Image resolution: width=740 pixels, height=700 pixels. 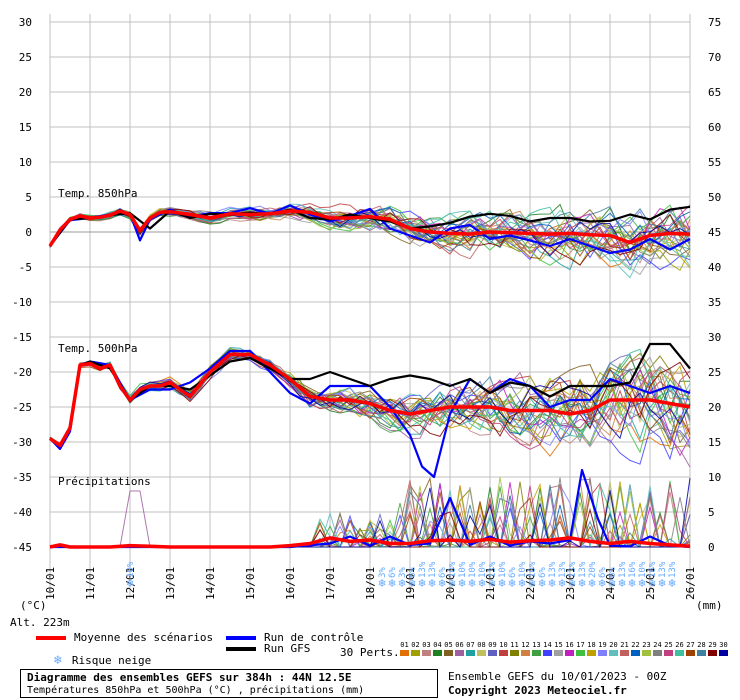 I want to click on perturbation-number: 25, so click(x=668, y=645).